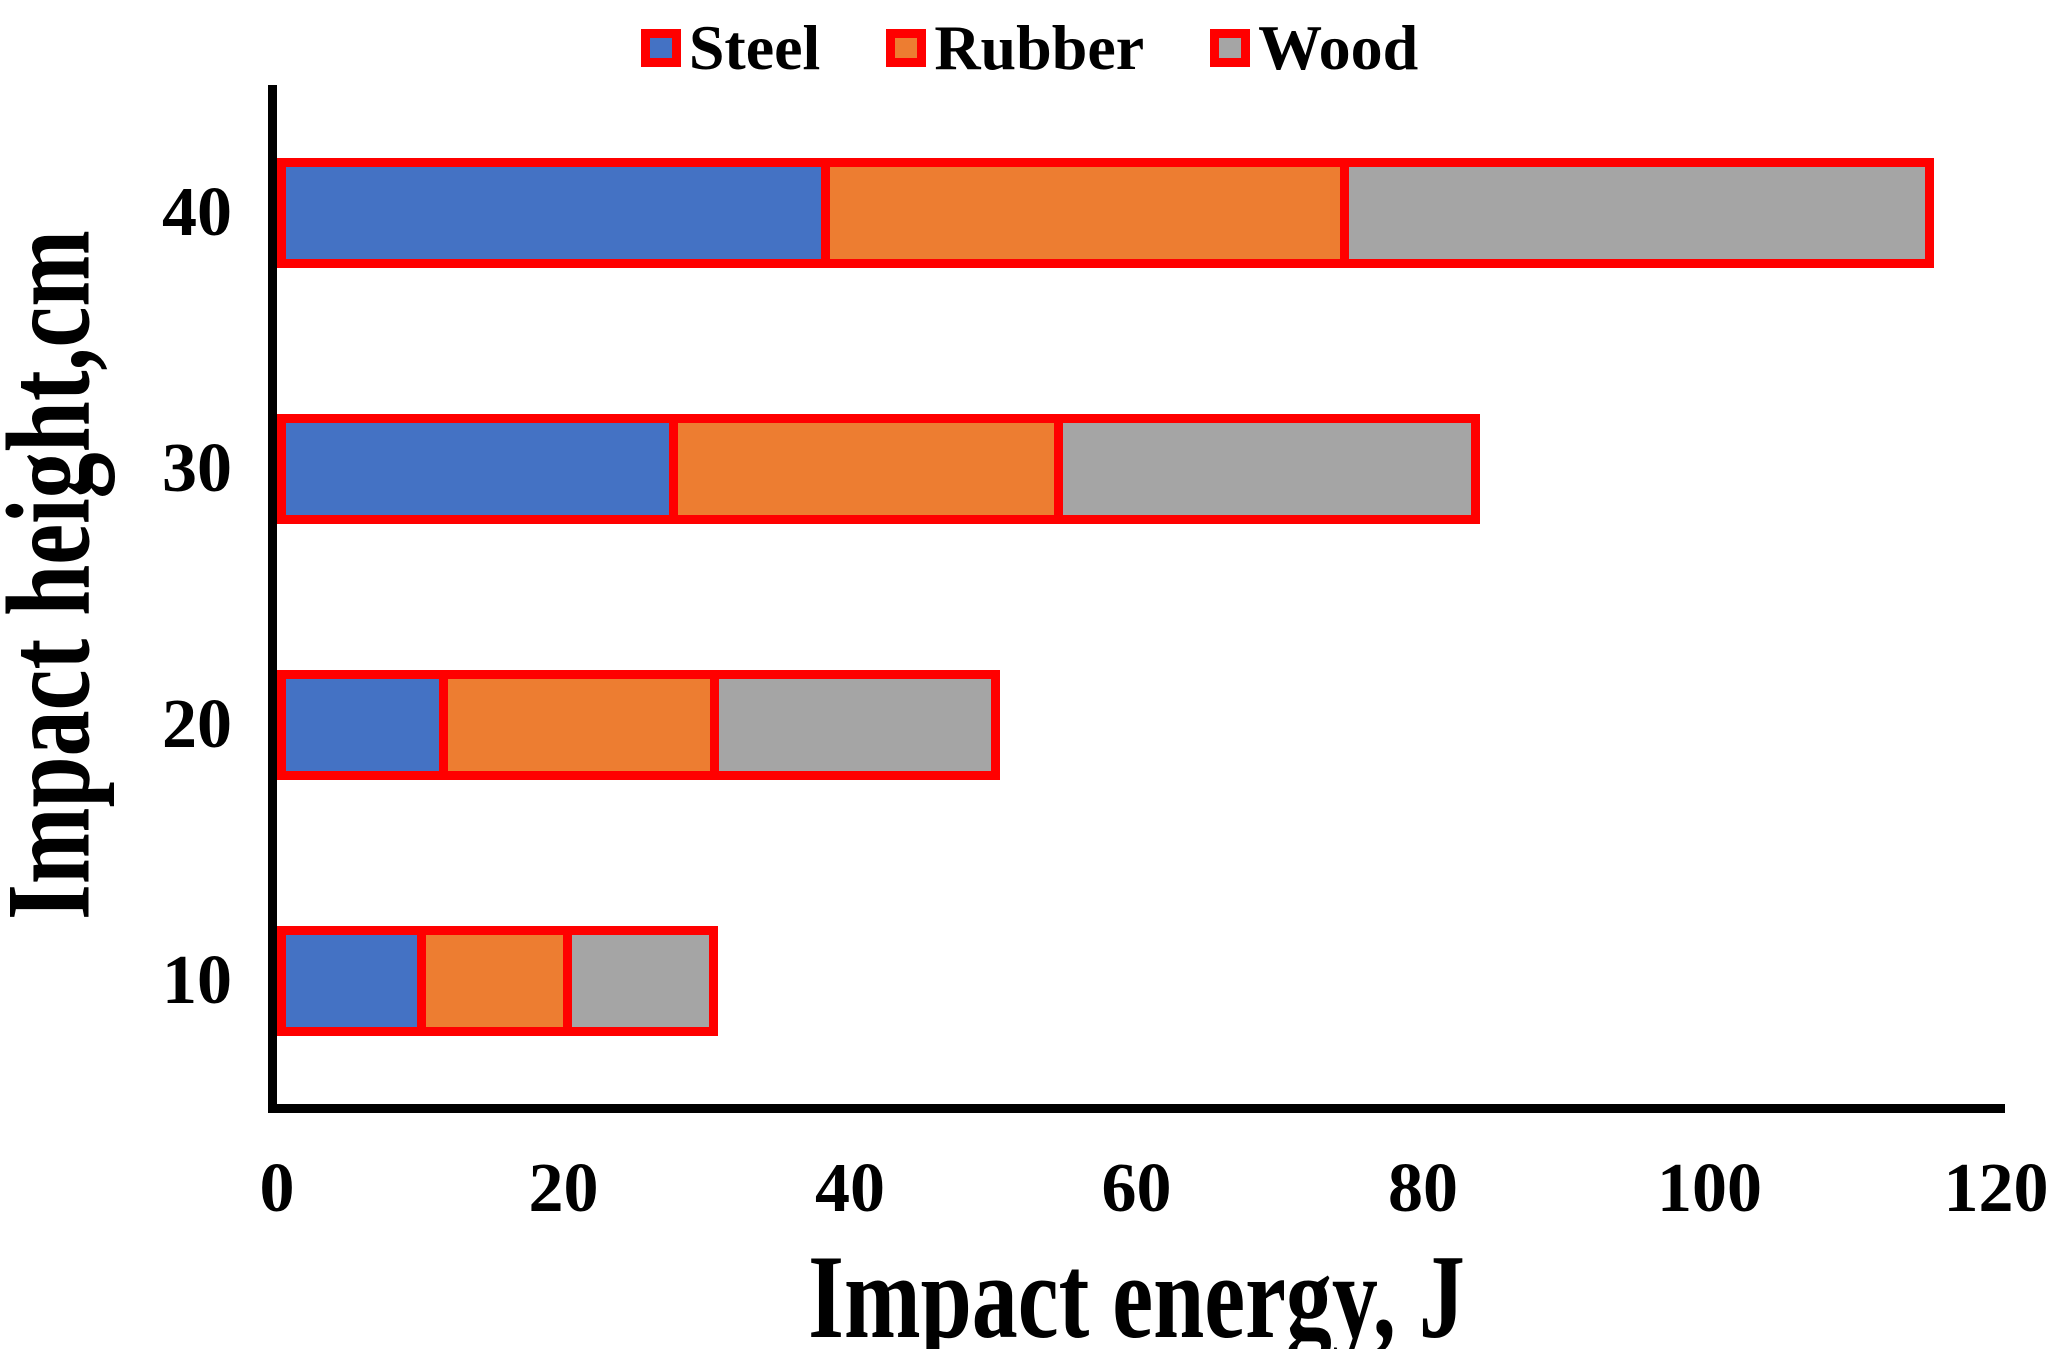  I want to click on x-tick-label-0: 0, so click(277, 1188).